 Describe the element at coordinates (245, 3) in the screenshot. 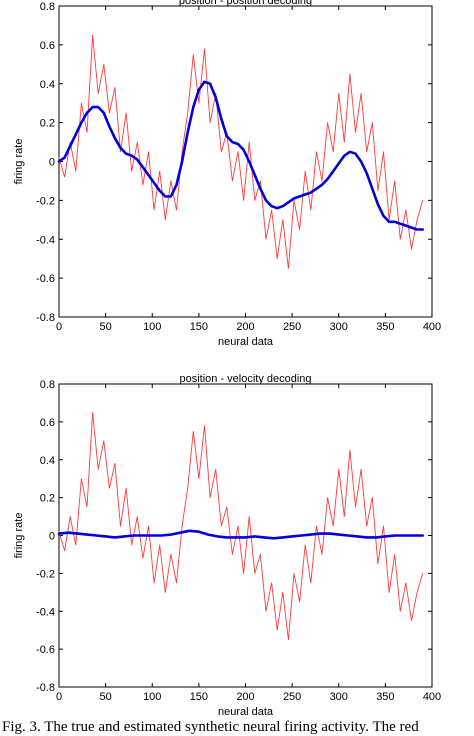

I see `chart-title: position - position decoding` at that location.